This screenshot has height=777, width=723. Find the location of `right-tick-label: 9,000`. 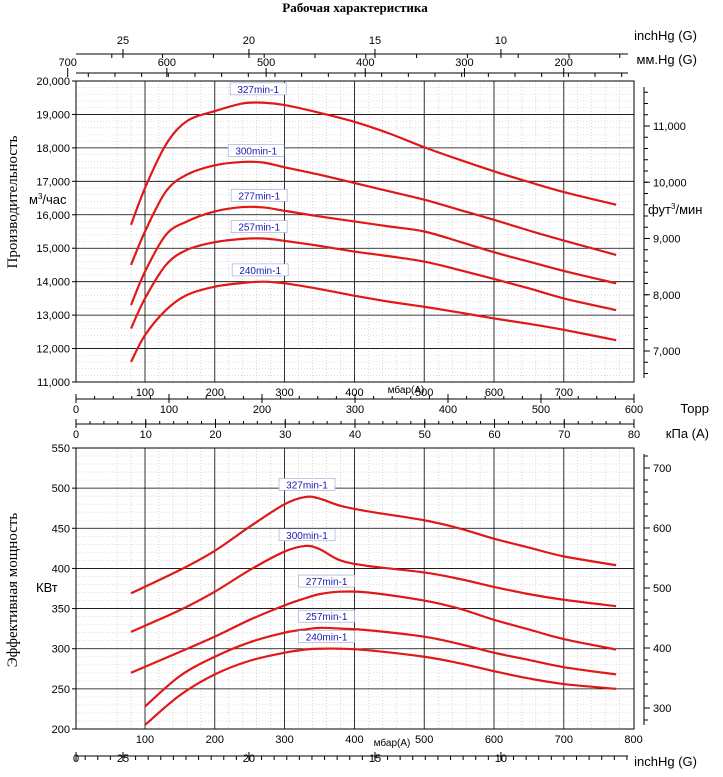

right-tick-label: 9,000 is located at coordinates (667, 240).